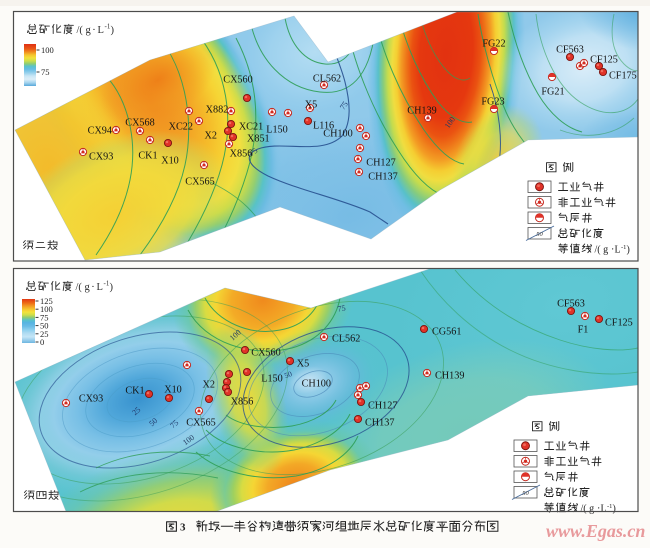 Image resolution: width=650 pixels, height=548 pixels. Describe the element at coordinates (583, 330) in the screenshot. I see `svg-text: F1` at that location.